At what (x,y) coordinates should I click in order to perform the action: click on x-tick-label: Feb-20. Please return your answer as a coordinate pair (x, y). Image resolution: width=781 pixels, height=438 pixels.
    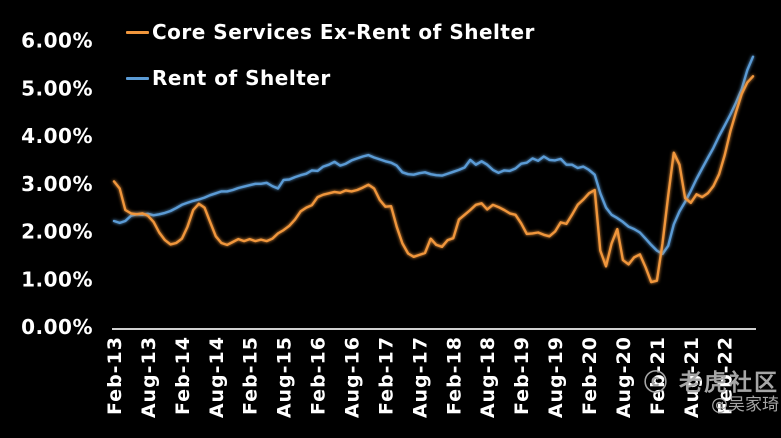
    Looking at the image, I should click on (590, 375).